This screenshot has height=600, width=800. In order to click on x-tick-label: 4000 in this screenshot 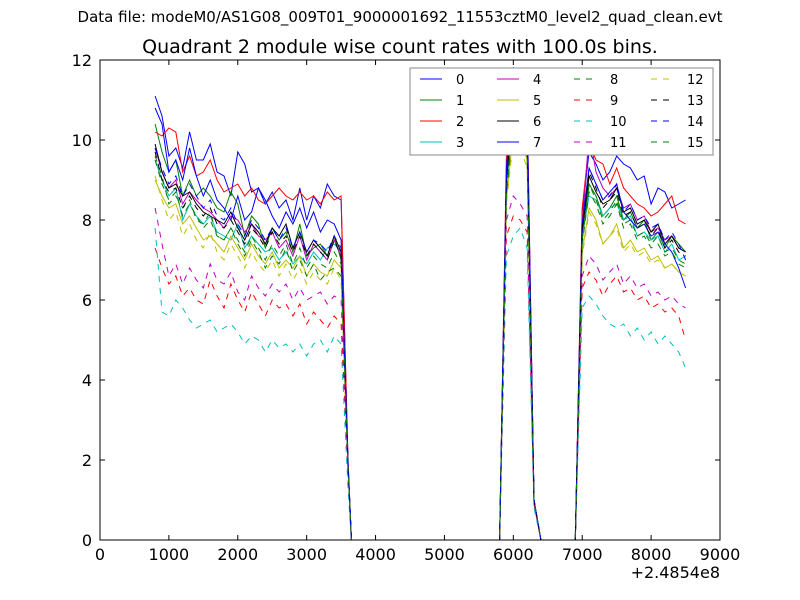, I will do `click(375, 554)`.